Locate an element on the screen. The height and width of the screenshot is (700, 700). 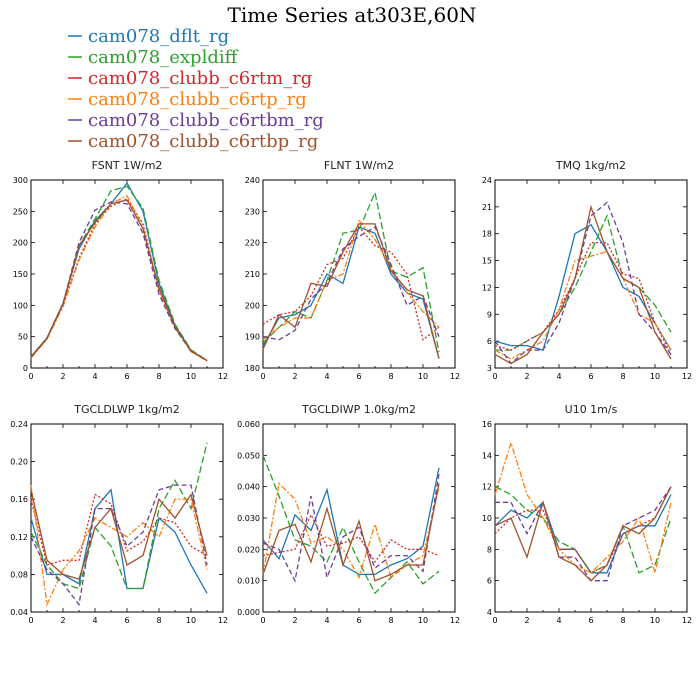
y-tick-label: 21 is located at coordinates (487, 207).